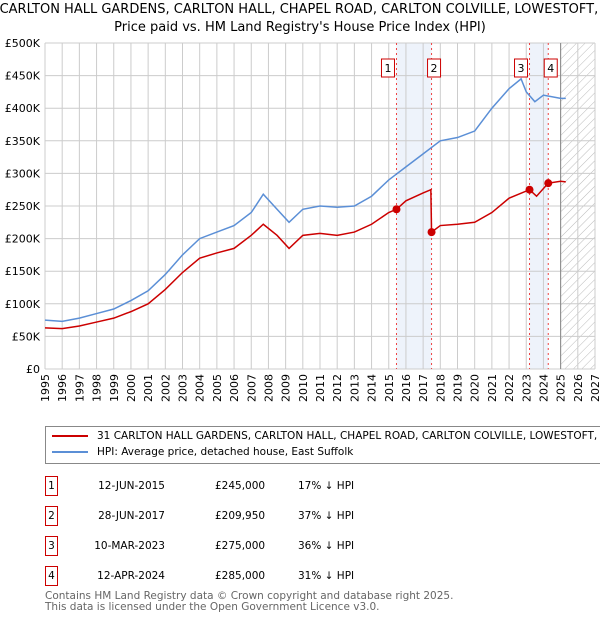 The width and height of the screenshot is (600, 620). I want to click on y-tick-label: £0, so click(33, 369).